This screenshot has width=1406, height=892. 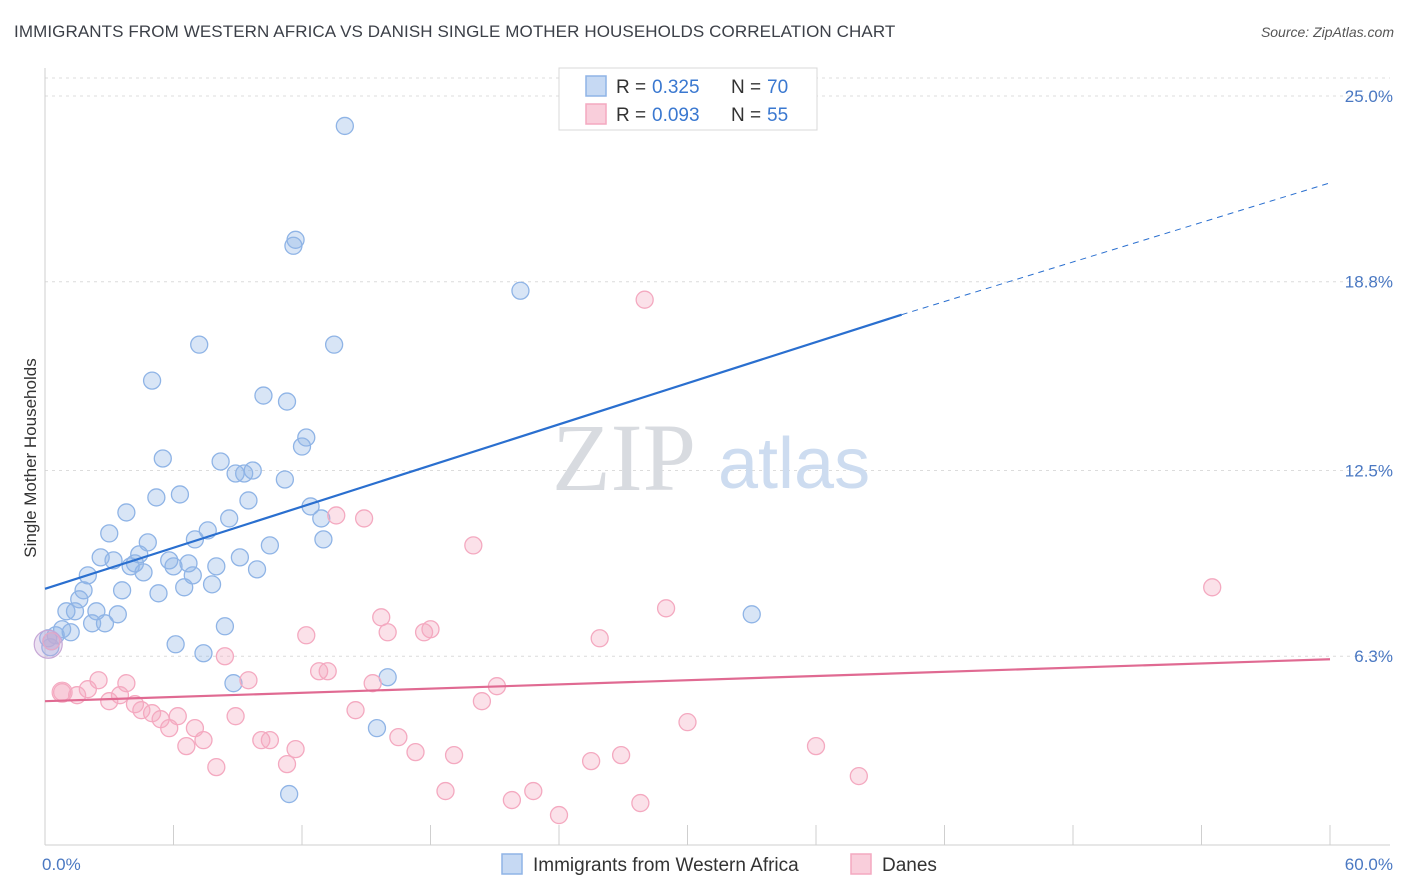 I want to click on stats-n-value-1: 70, so click(x=777, y=87).